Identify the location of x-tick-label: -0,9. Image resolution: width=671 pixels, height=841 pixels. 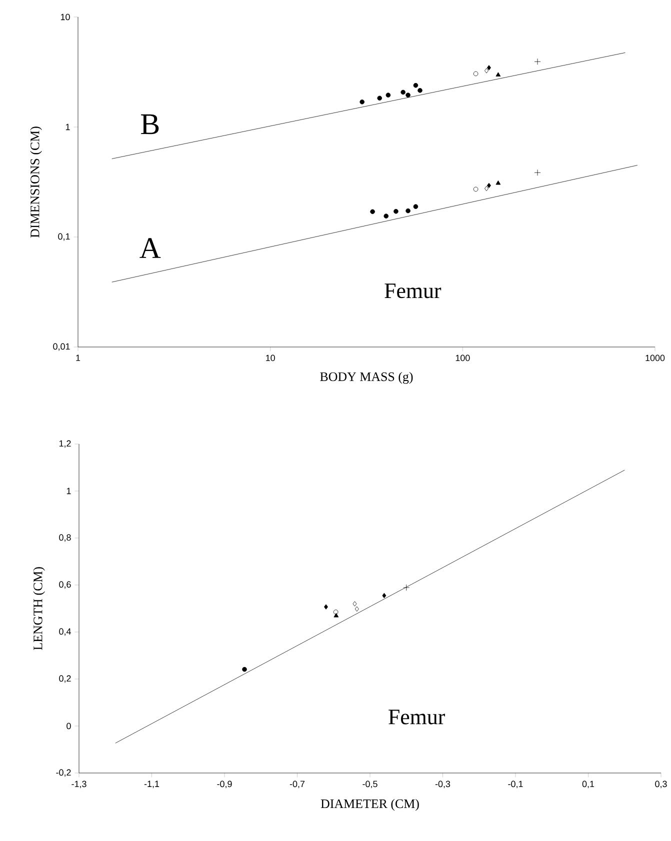
(224, 784).